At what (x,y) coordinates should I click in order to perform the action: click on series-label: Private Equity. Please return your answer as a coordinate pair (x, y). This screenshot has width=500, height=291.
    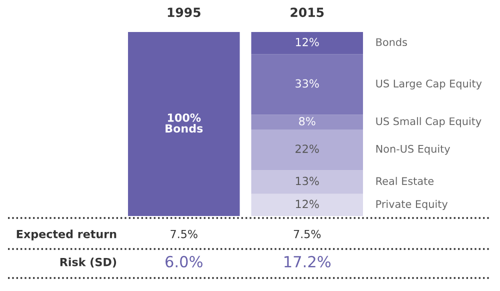
    Looking at the image, I should click on (412, 205).